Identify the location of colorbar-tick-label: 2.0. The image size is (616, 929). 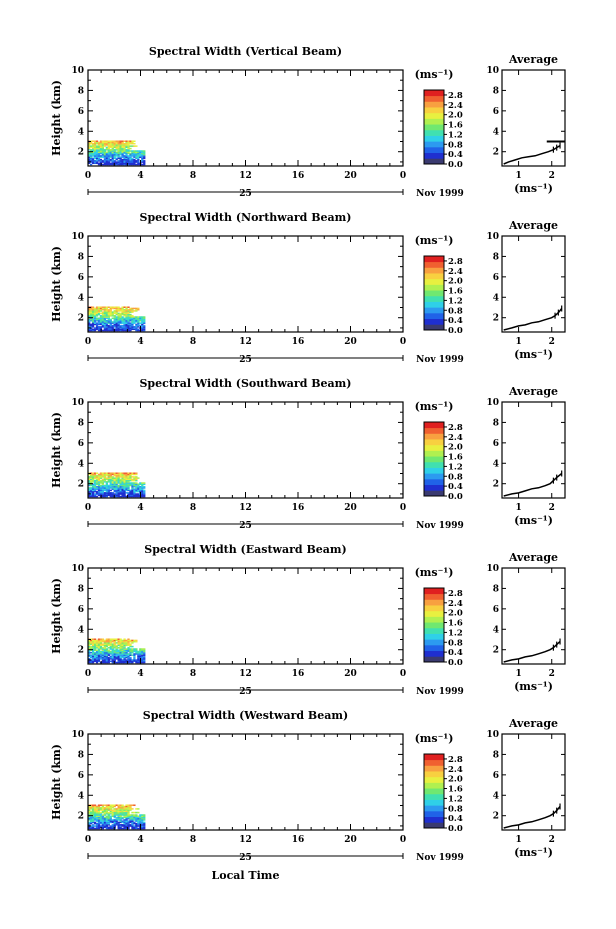
(455, 614).